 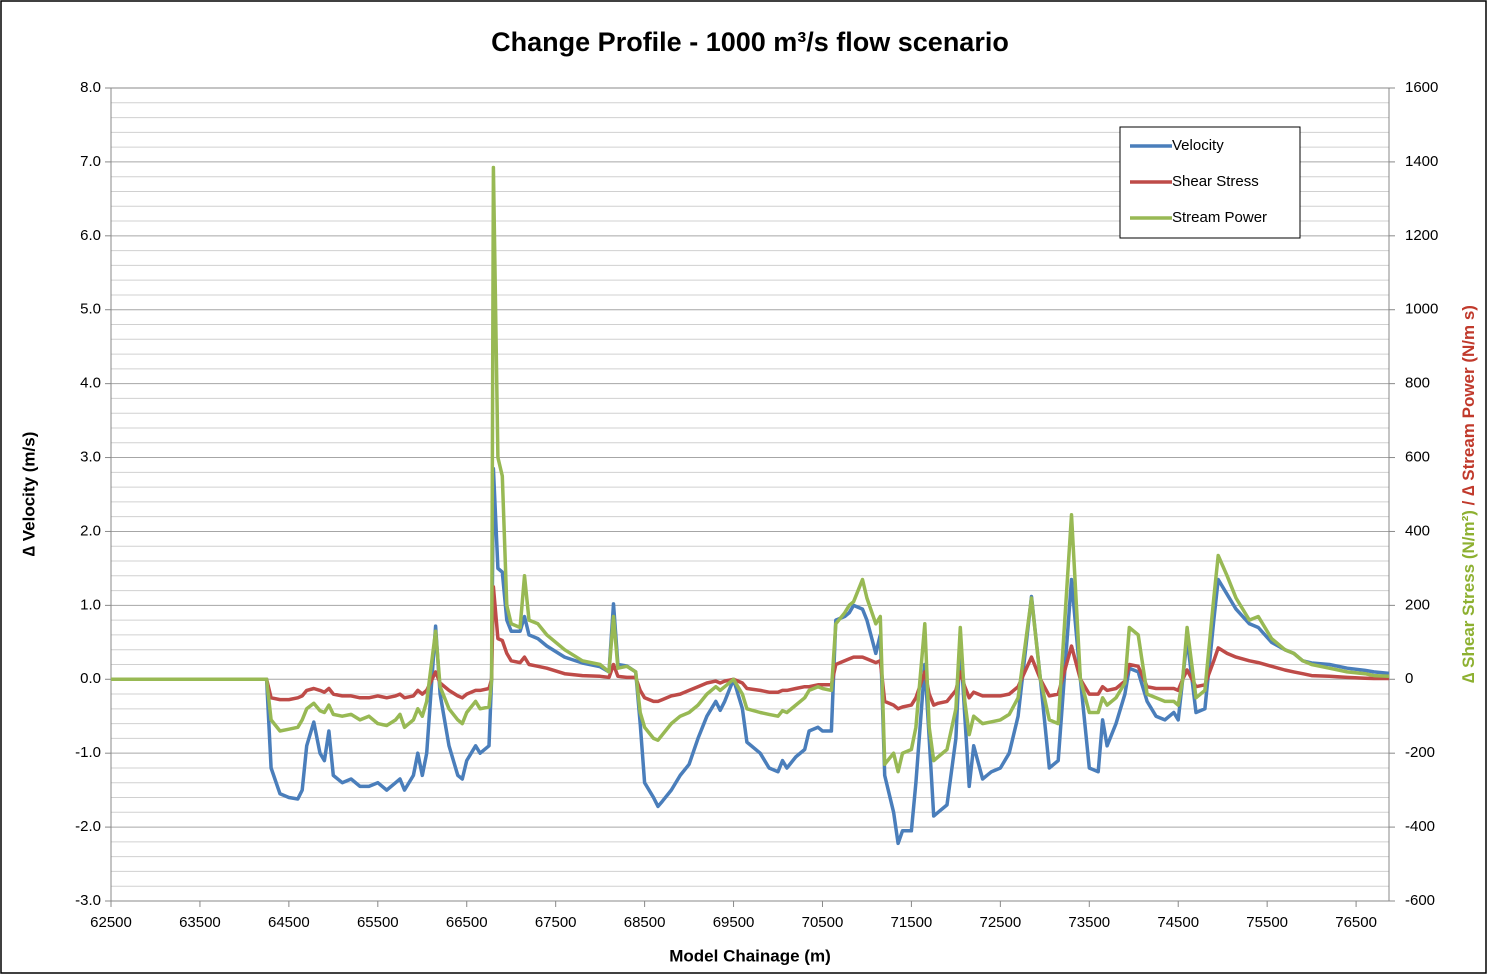 What do you see at coordinates (200, 922) in the screenshot?
I see `x-tick-label: 63500` at bounding box center [200, 922].